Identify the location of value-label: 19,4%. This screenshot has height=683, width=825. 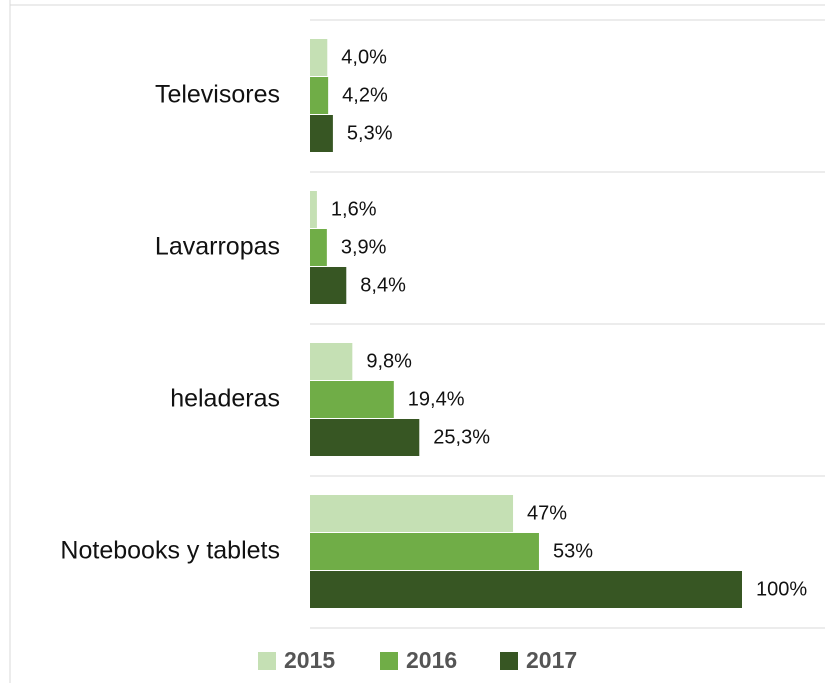
(436, 399).